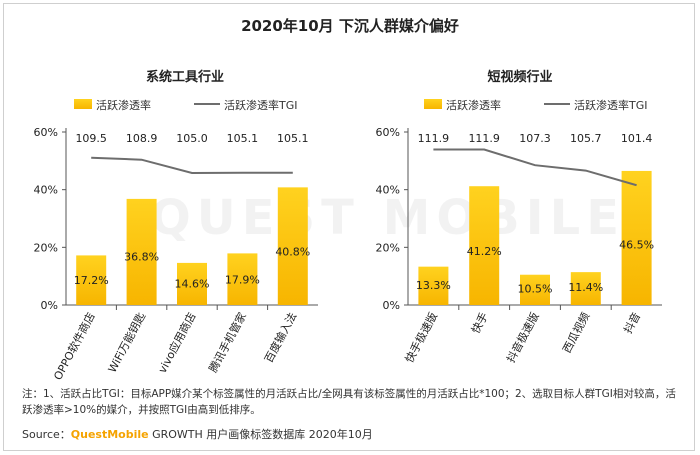 The height and width of the screenshot is (455, 700). I want to click on bar-value-label: 36.8%, so click(141, 256).